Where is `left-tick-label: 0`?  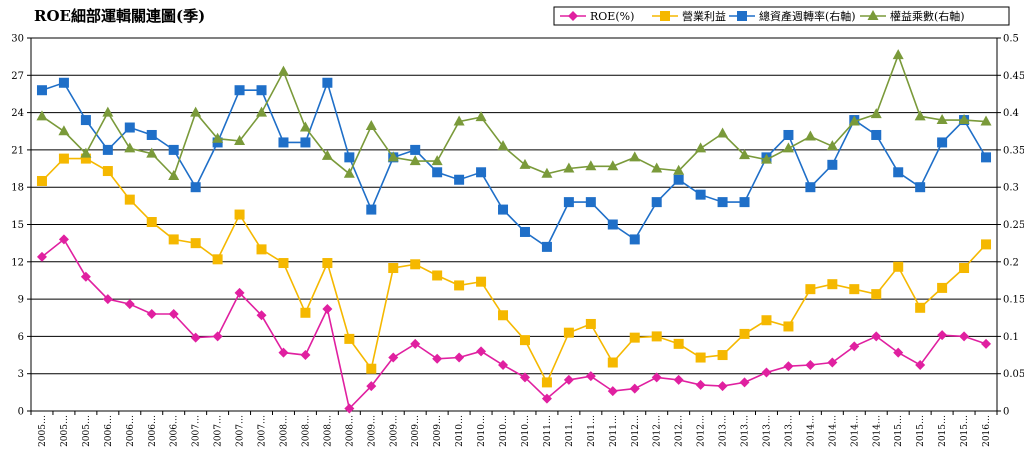
left-tick-label: 0 is located at coordinates (21, 412).